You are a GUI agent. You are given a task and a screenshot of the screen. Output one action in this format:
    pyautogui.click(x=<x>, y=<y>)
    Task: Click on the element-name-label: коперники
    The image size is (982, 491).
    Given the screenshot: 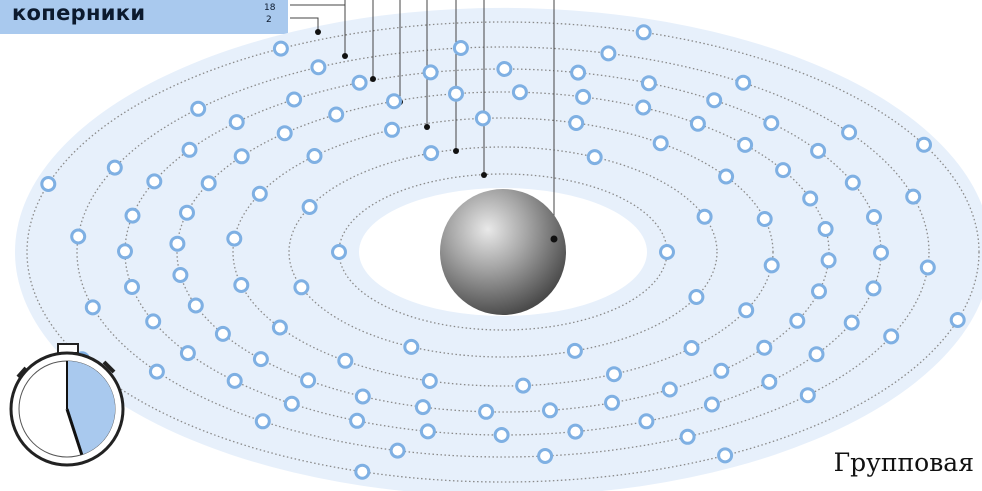 What is the action you would take?
    pyautogui.click(x=79, y=13)
    